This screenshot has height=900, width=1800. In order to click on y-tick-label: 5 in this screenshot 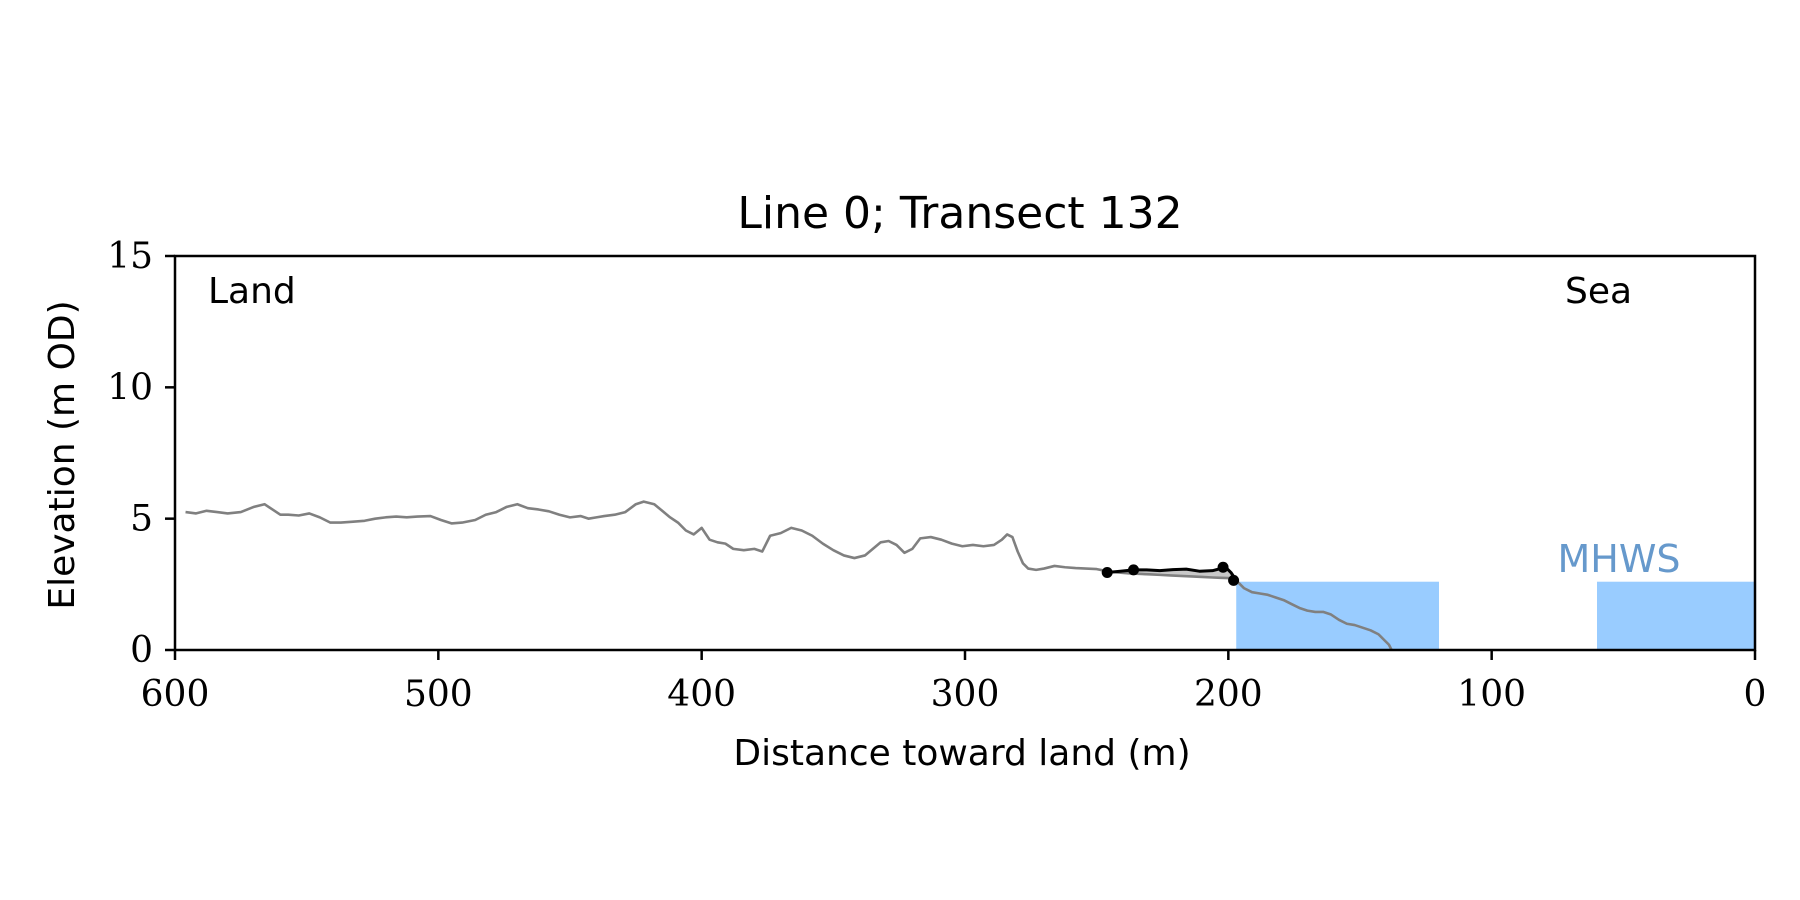, I will do `click(141, 519)`.